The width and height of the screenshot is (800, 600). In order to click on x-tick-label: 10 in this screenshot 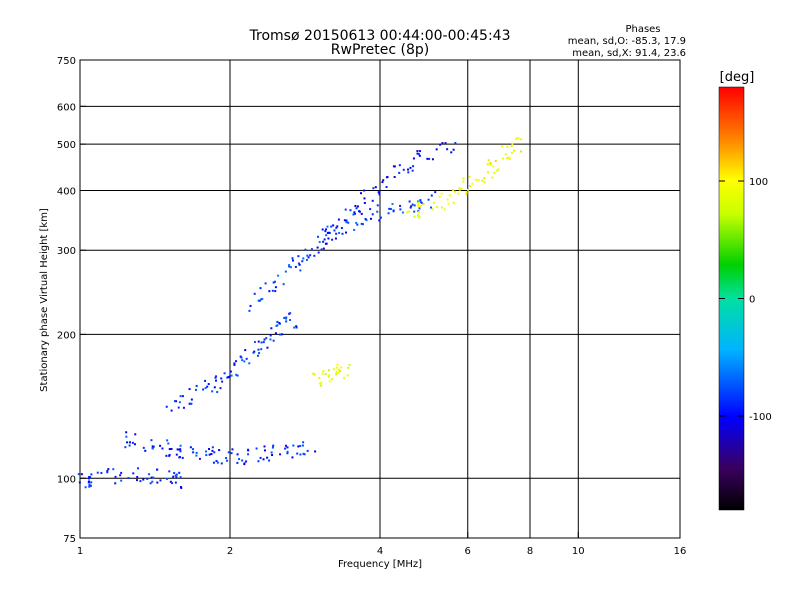, I will do `click(578, 551)`.